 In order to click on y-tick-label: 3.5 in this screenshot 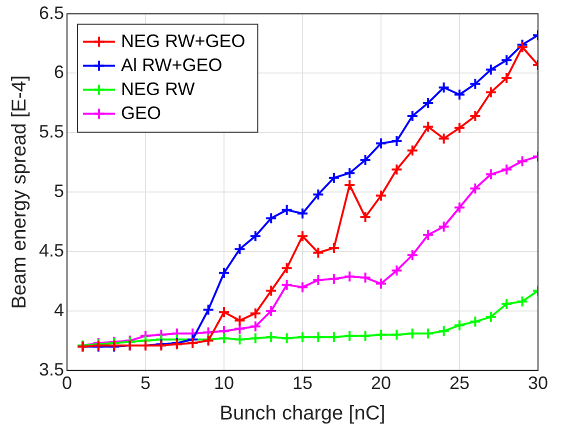, I will do `click(51, 369)`.